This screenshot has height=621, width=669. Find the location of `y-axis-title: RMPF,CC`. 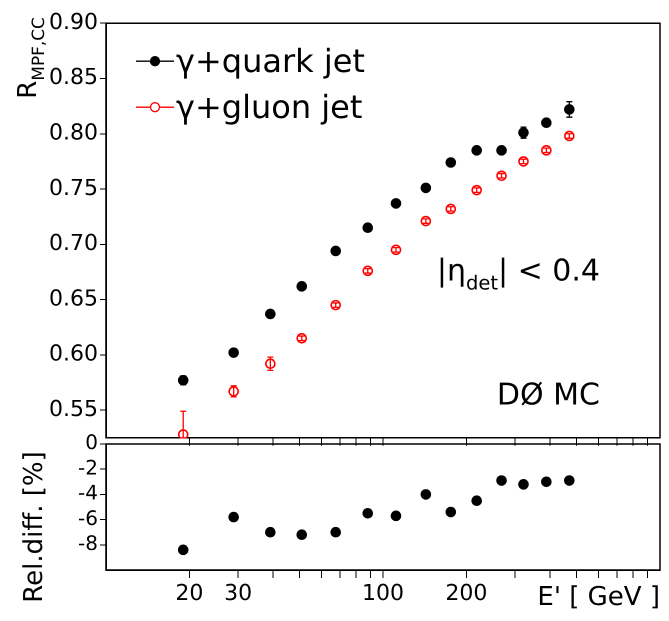

y-axis-title: RMPF,CC is located at coordinates (30, 58).